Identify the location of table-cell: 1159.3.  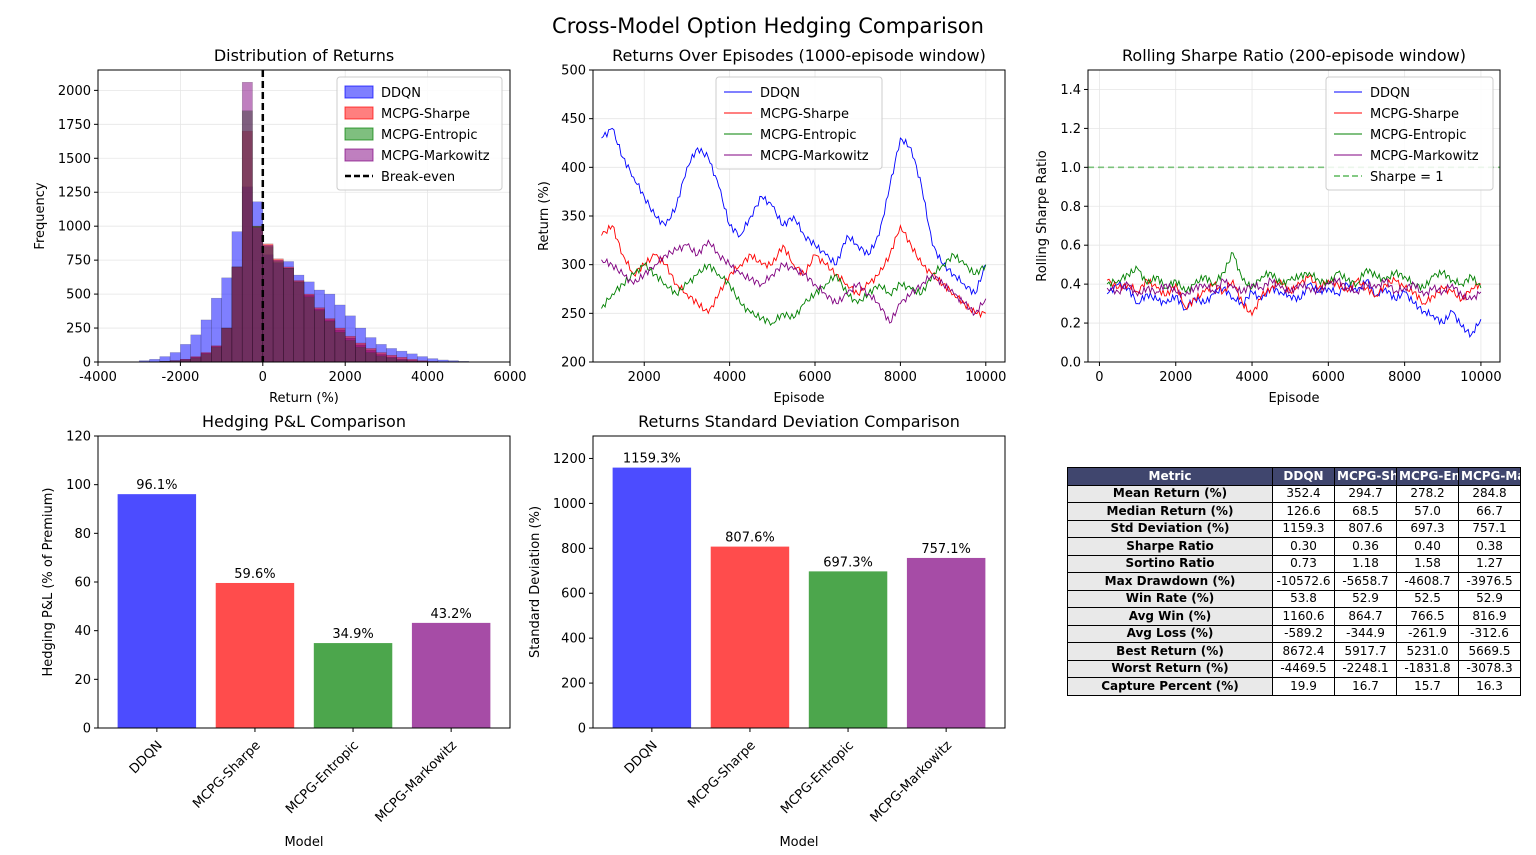
(1303, 528).